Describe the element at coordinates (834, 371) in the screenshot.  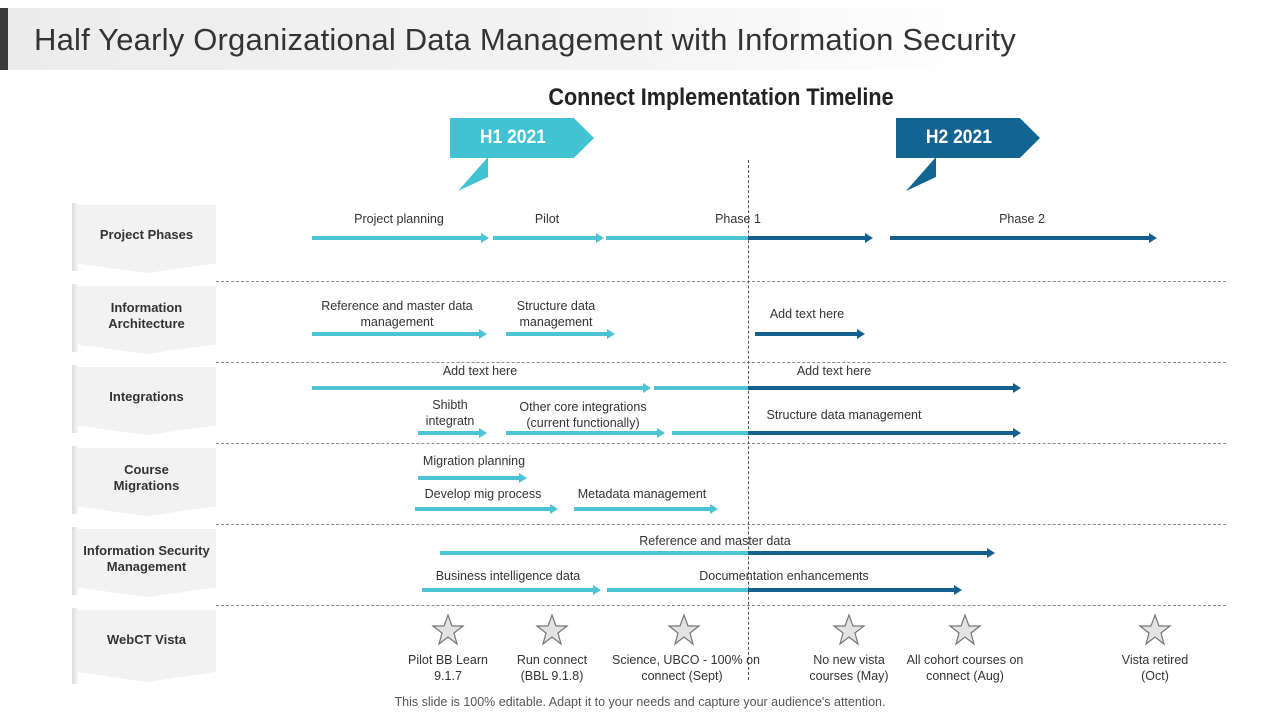
I see `bar-label-int-add-text-2: Add text here` at that location.